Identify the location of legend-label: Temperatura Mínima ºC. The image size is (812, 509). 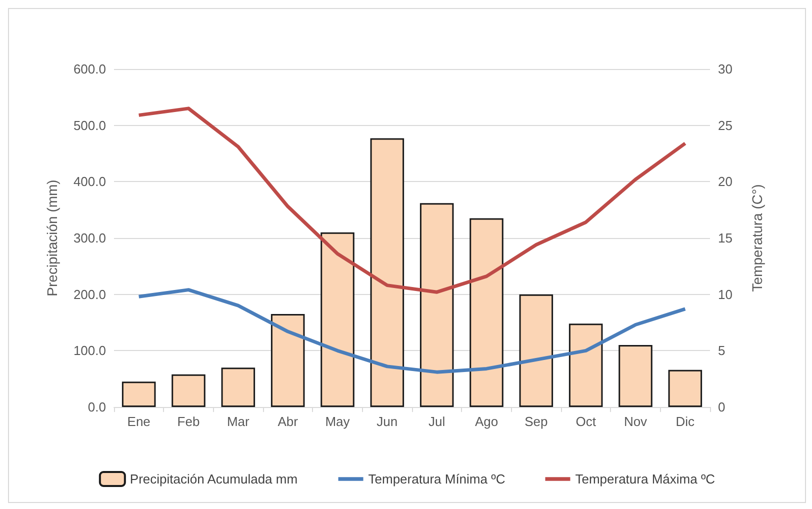
(437, 479).